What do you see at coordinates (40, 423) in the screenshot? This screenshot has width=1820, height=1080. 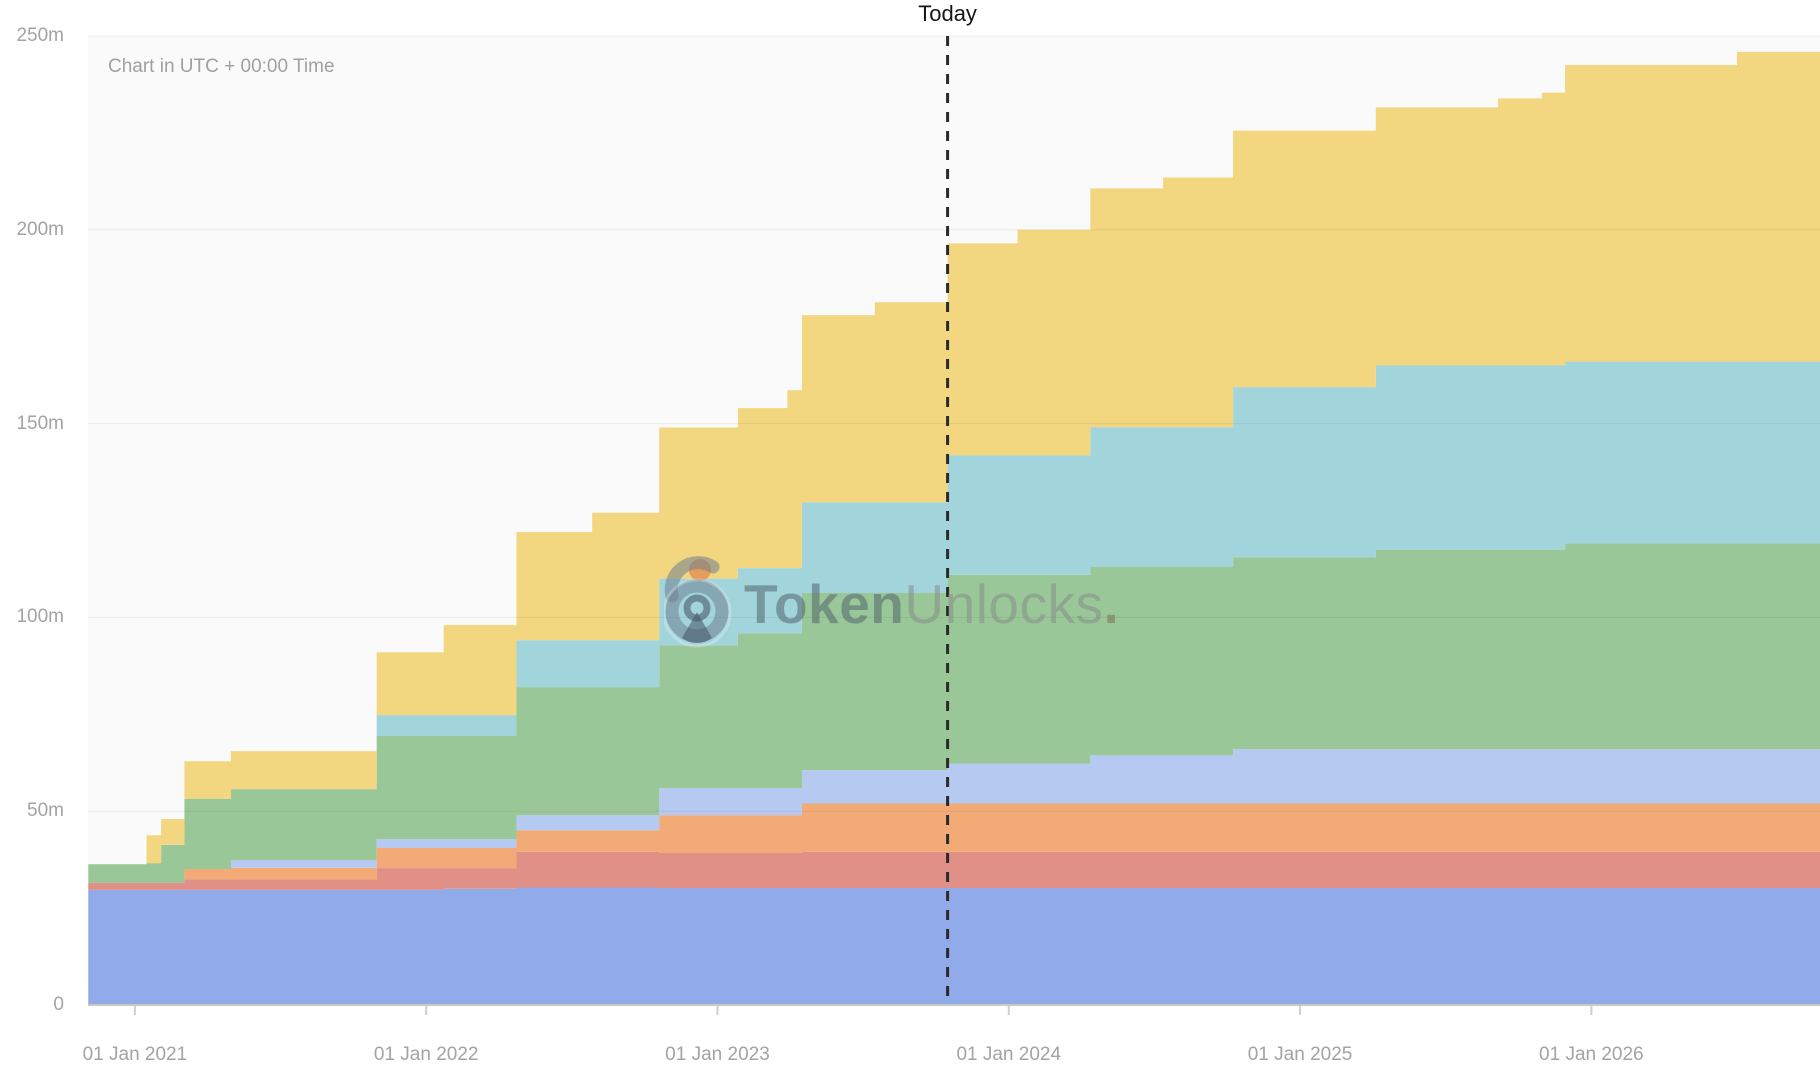 I see `y-tick-label-150m: 150m` at bounding box center [40, 423].